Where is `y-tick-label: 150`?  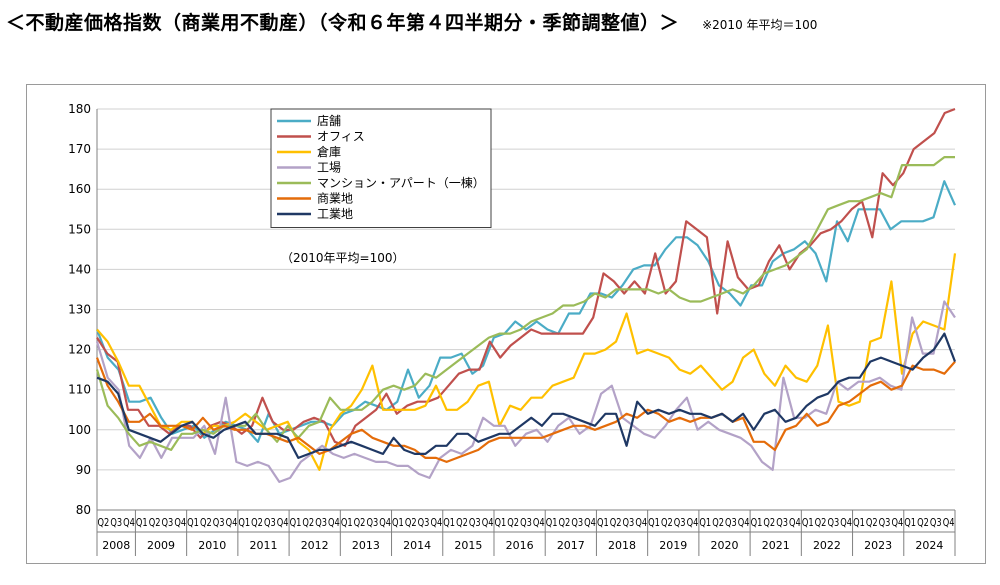 y-tick-label: 150 is located at coordinates (79, 229).